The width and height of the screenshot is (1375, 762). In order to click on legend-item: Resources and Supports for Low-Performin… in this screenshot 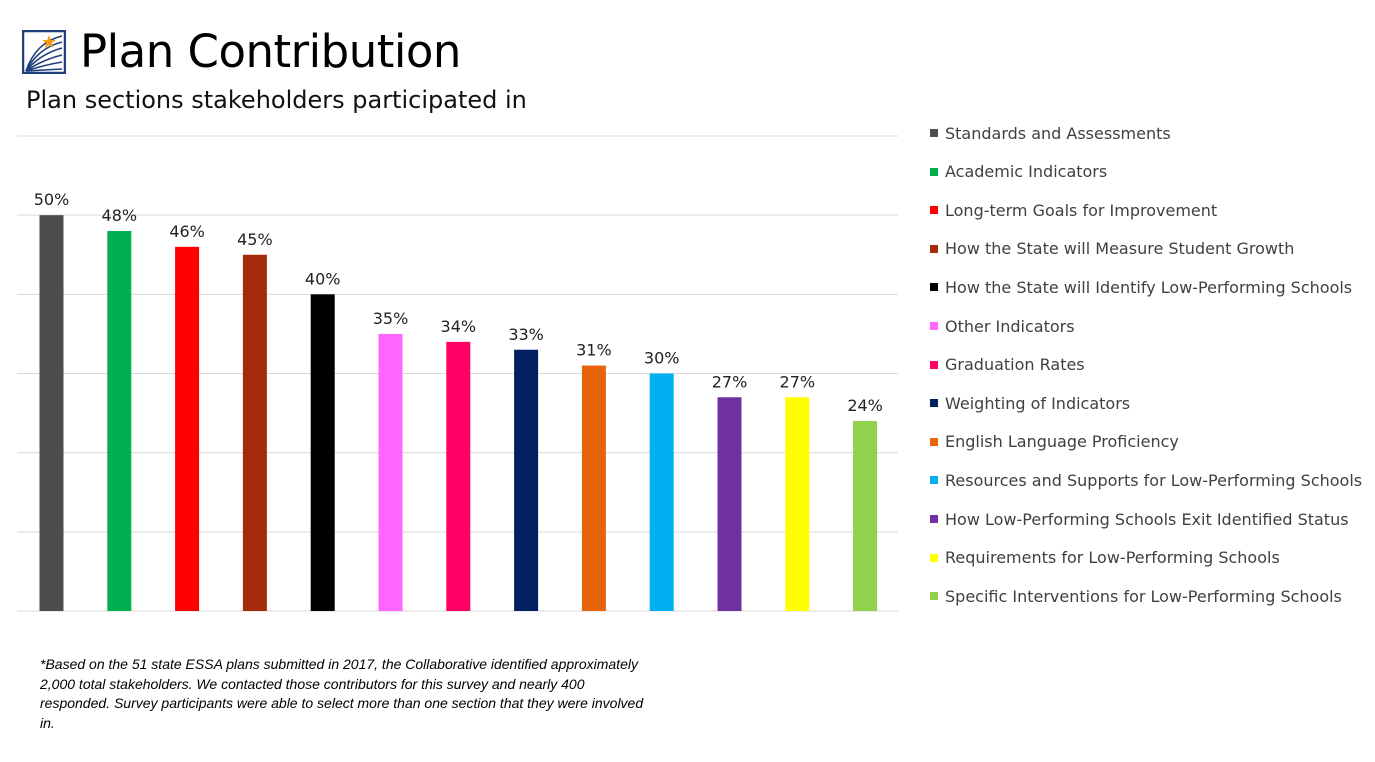, I will do `click(1146, 480)`.